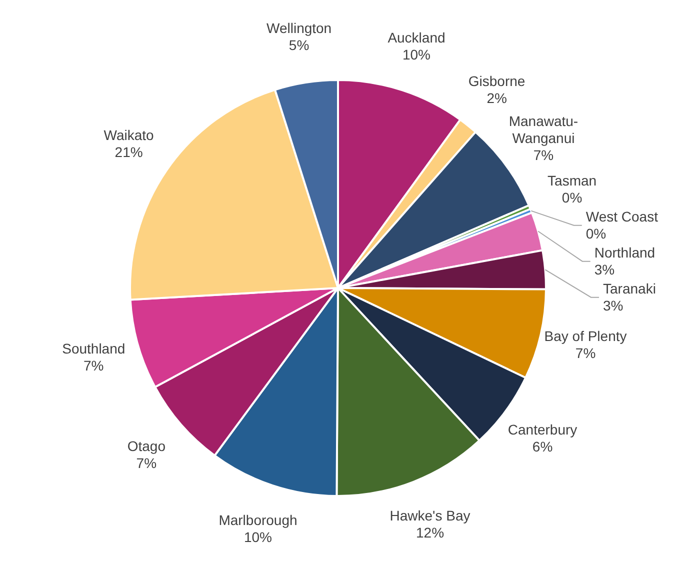 Image resolution: width=699 pixels, height=580 pixels. Describe the element at coordinates (622, 216) in the screenshot. I see `slice-label: West Coast` at that location.